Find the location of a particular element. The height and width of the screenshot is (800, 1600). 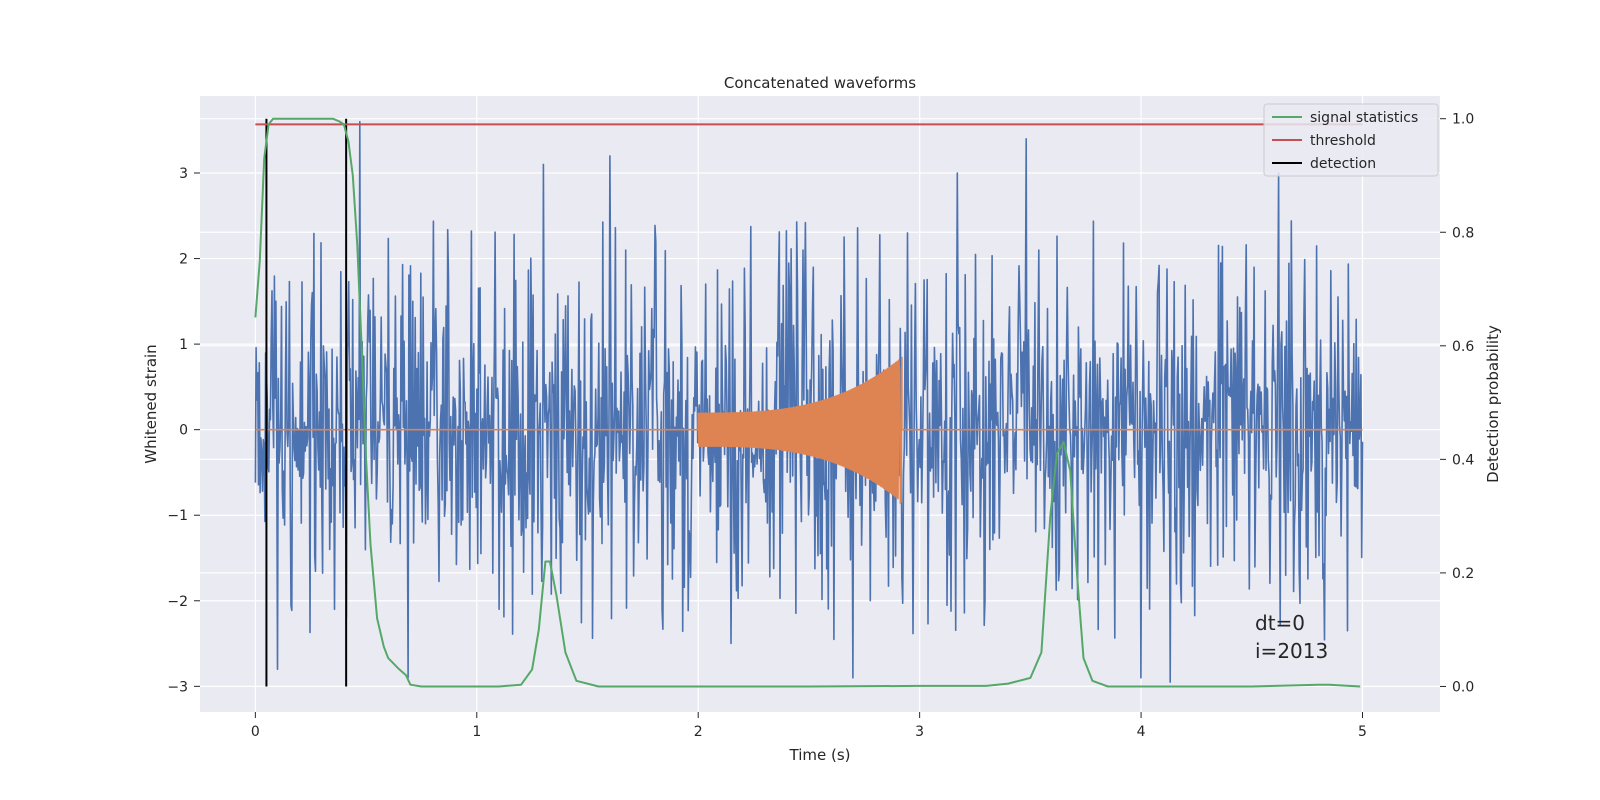

y-tick-label: 0 is located at coordinates (183, 431).